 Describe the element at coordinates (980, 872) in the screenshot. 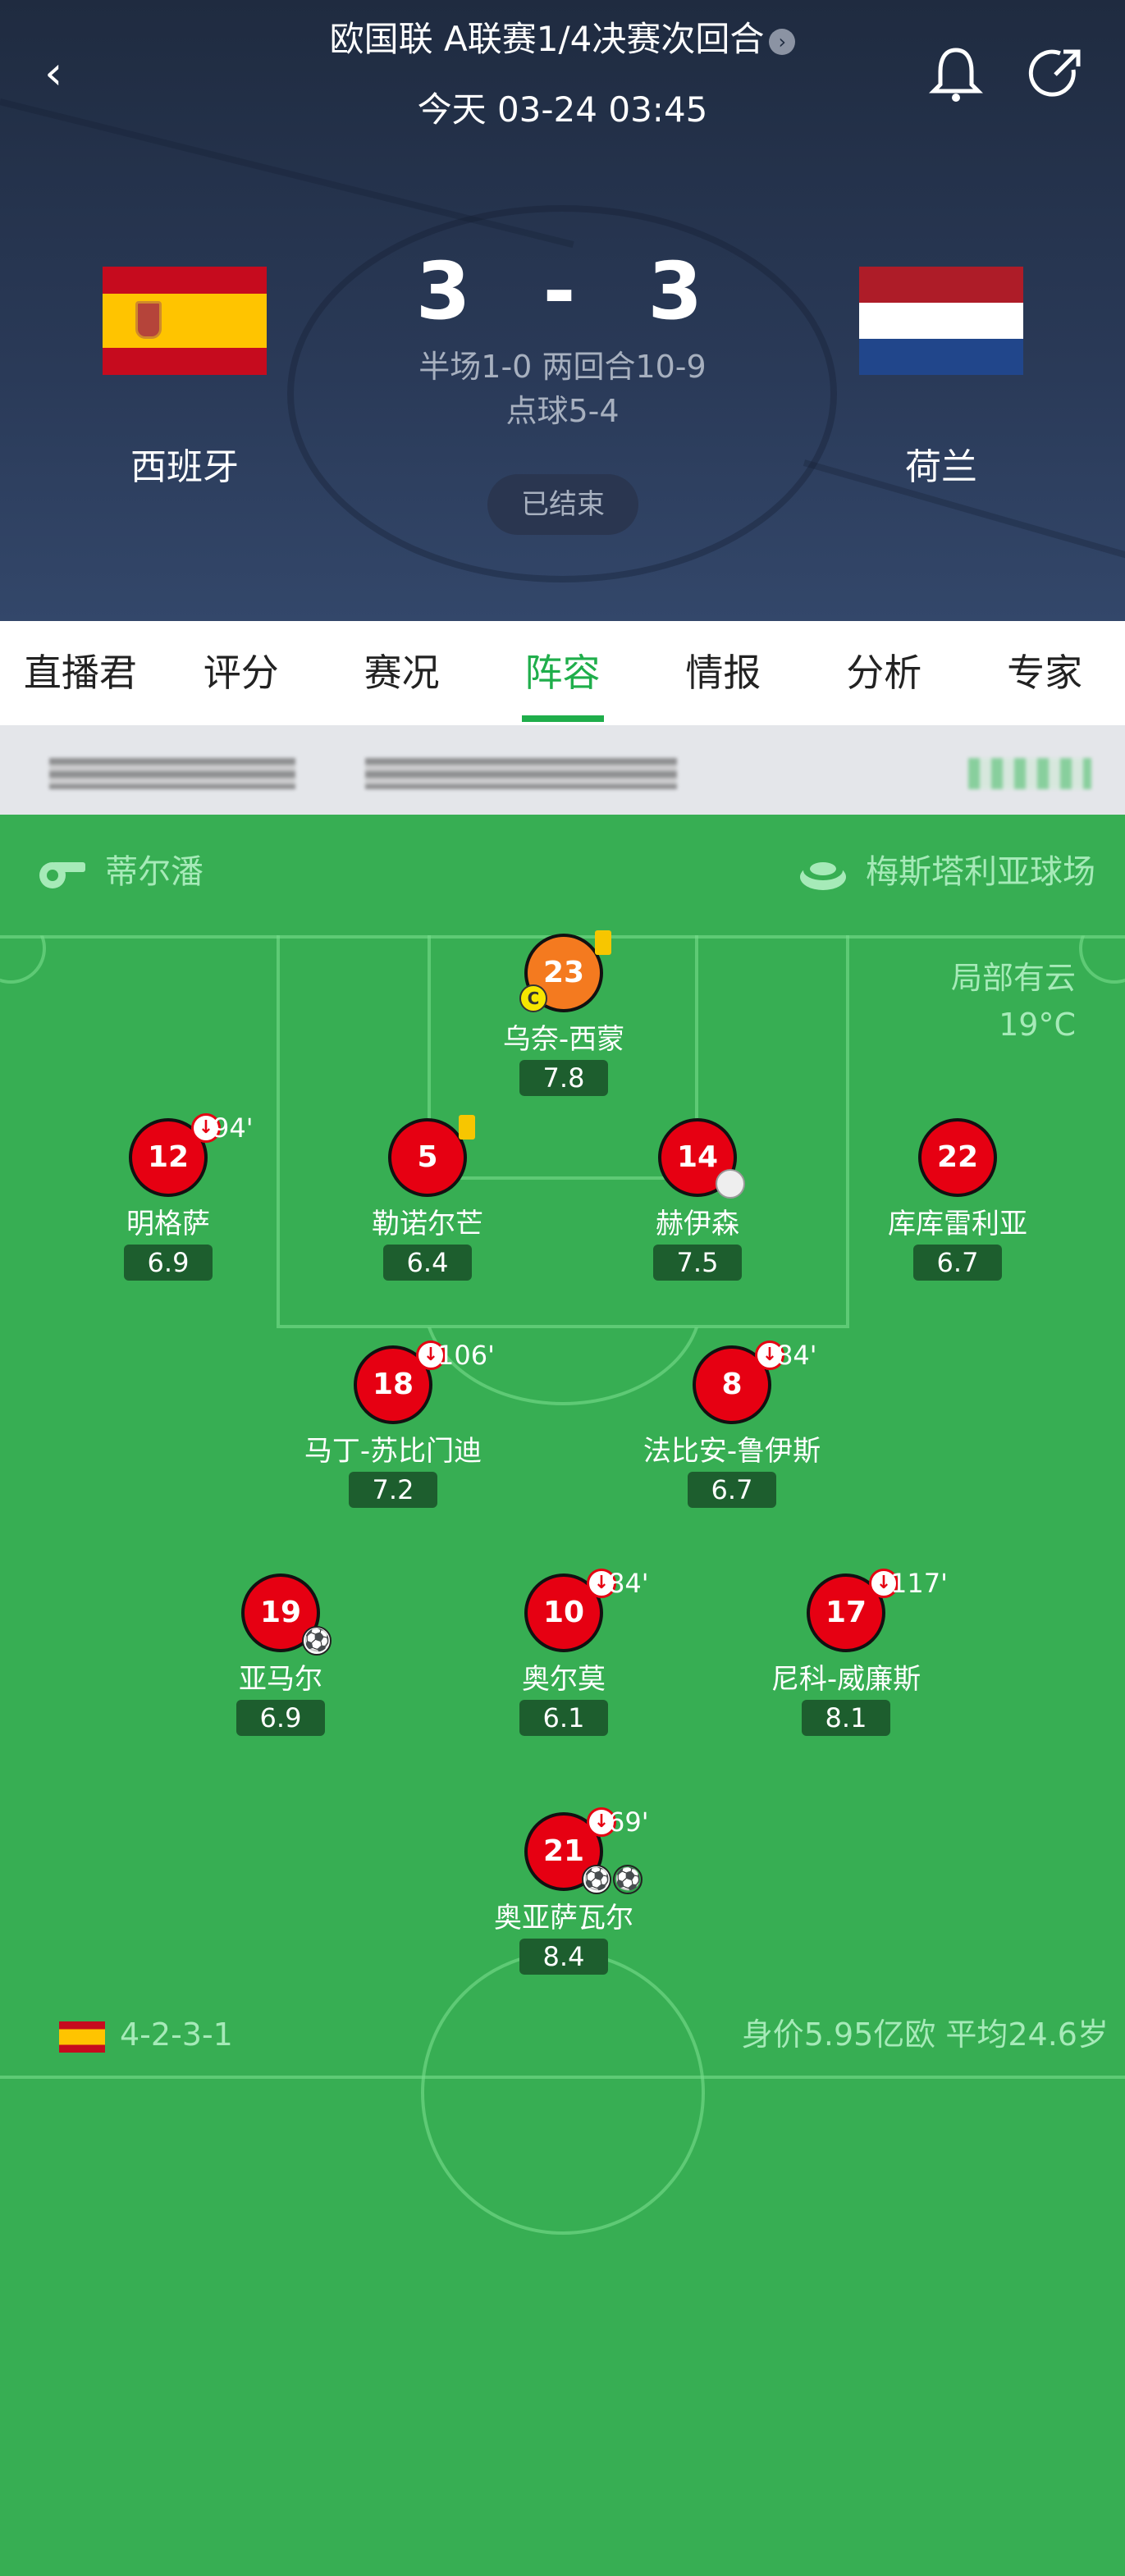

I see `stadium-name: 梅斯塔利亚球场` at that location.